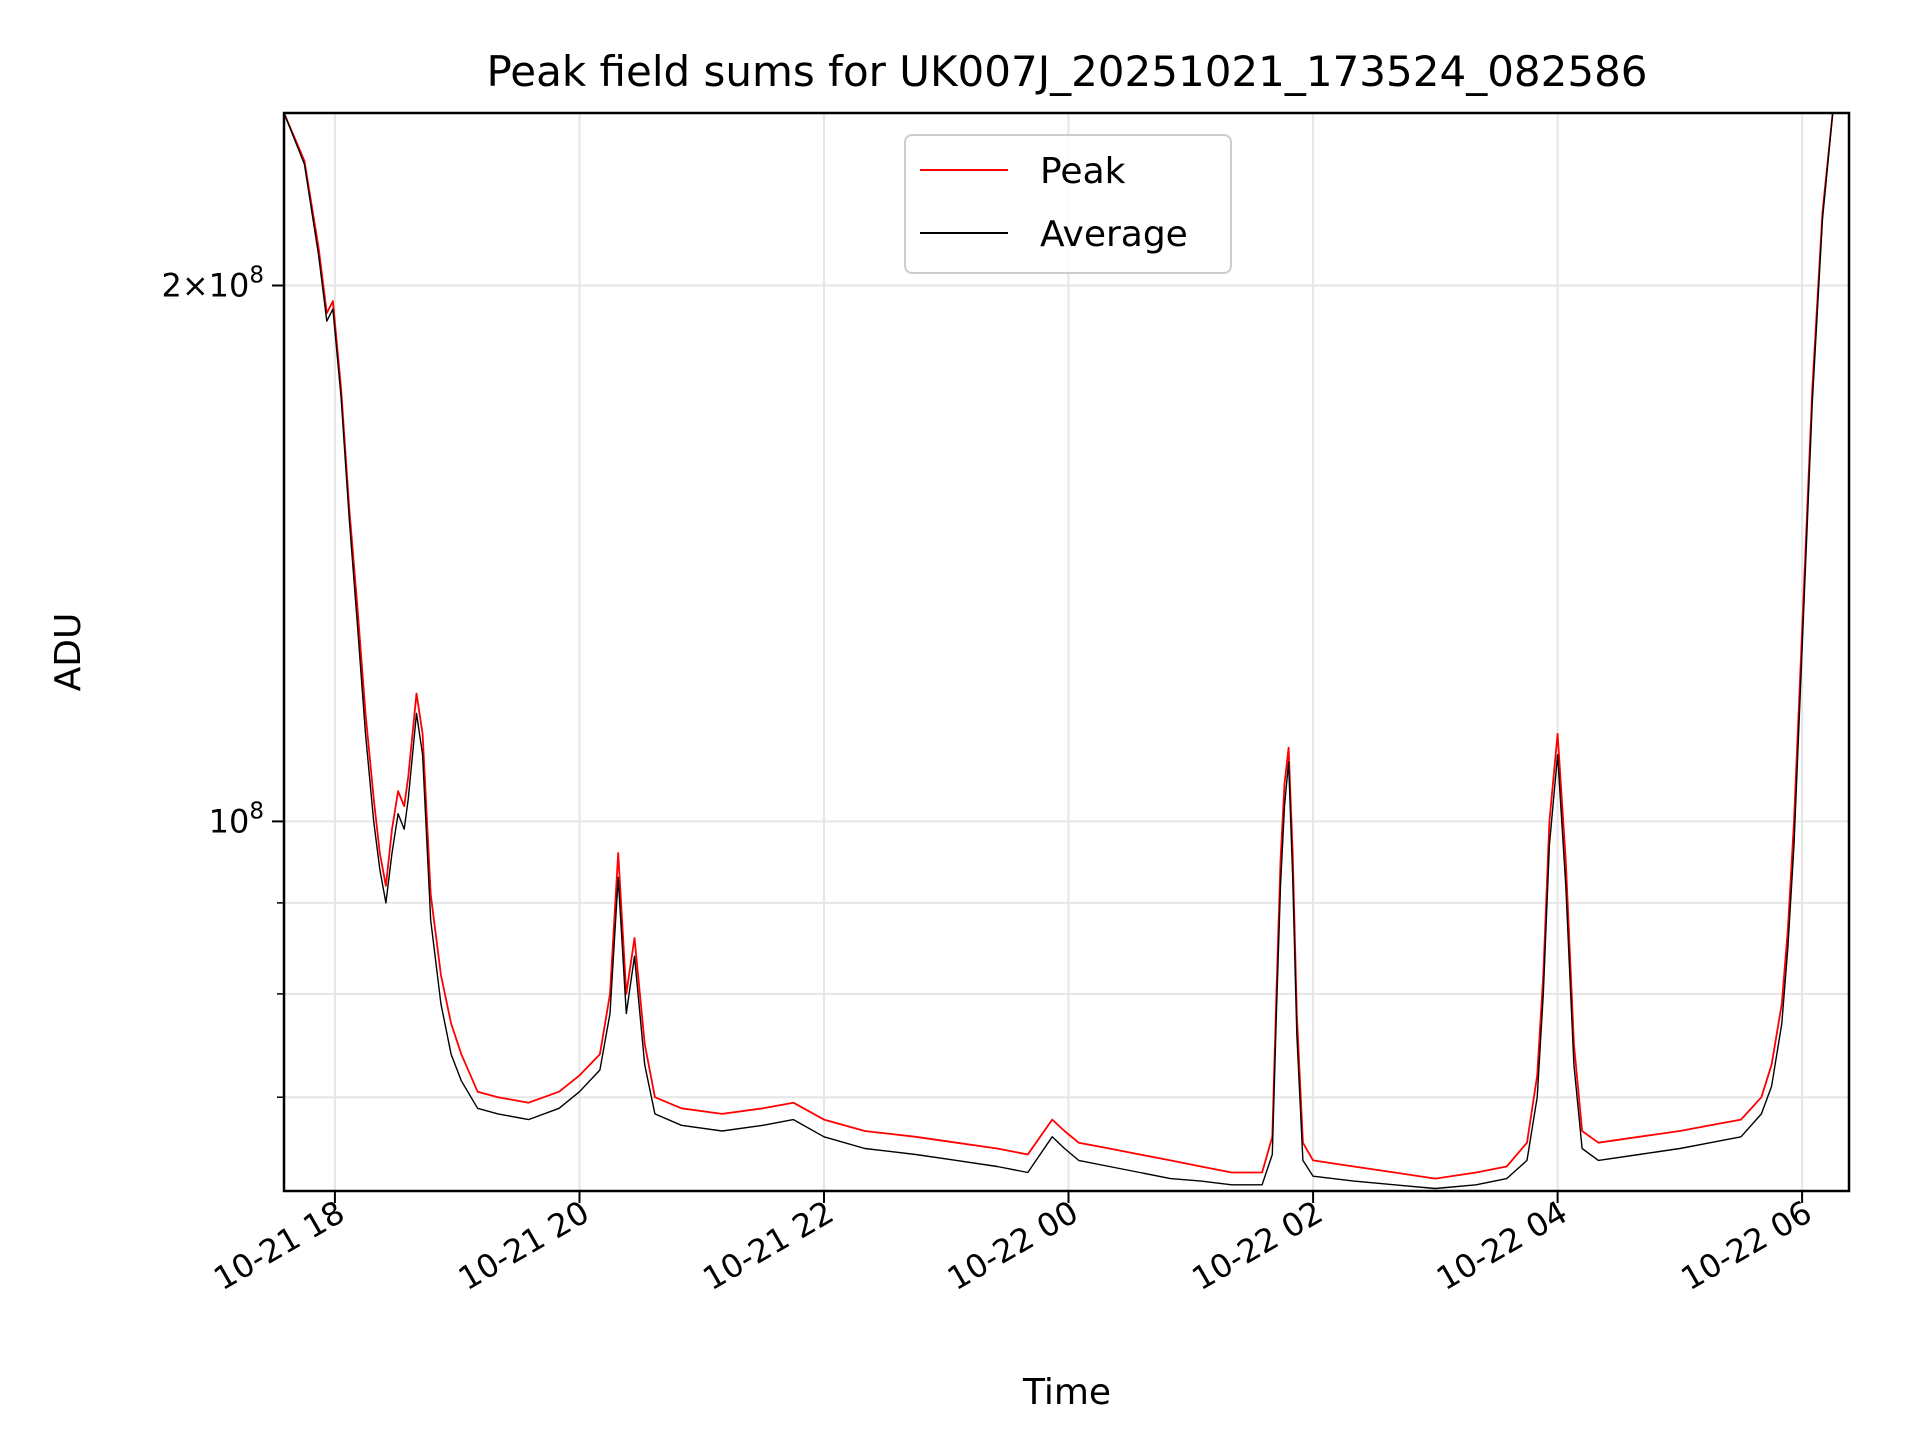 The height and width of the screenshot is (1440, 1920). What do you see at coordinates (1114, 234) in the screenshot?
I see `legend-label-average: Average` at bounding box center [1114, 234].